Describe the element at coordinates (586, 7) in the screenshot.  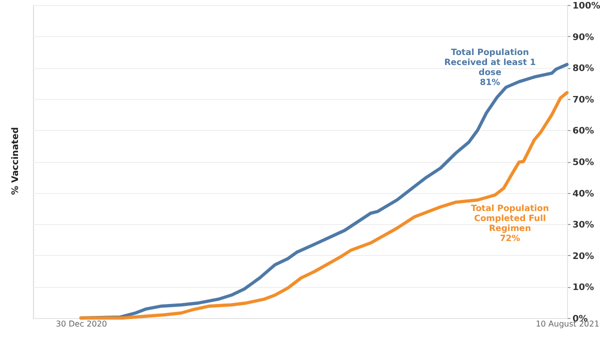
I see `y-tick-label: 100%` at that location.